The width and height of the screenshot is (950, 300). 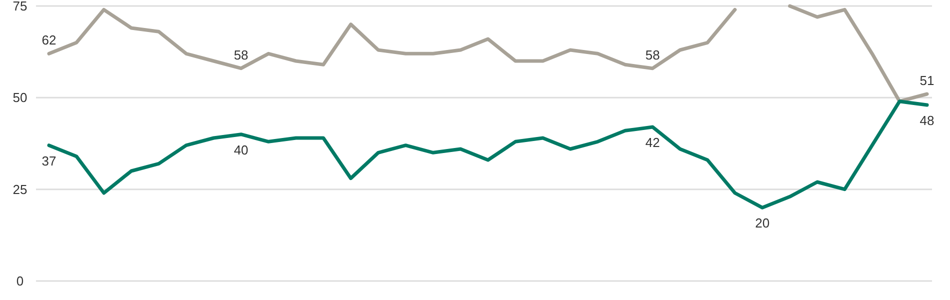 What do you see at coordinates (762, 223) in the screenshot?
I see `data-label: 20` at bounding box center [762, 223].